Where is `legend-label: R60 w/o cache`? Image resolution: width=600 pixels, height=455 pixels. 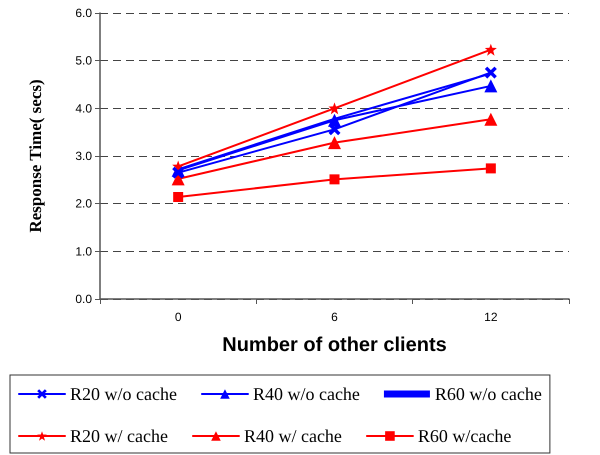 legend-label: R60 w/o cache is located at coordinates (488, 394).